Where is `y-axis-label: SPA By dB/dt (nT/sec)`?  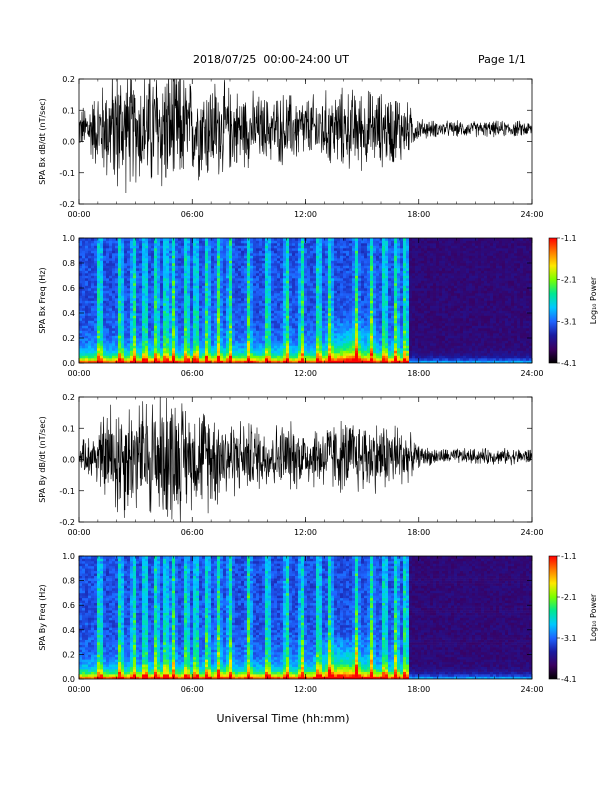 y-axis-label: SPA By dB/dt (nT/sec) is located at coordinates (42, 459).